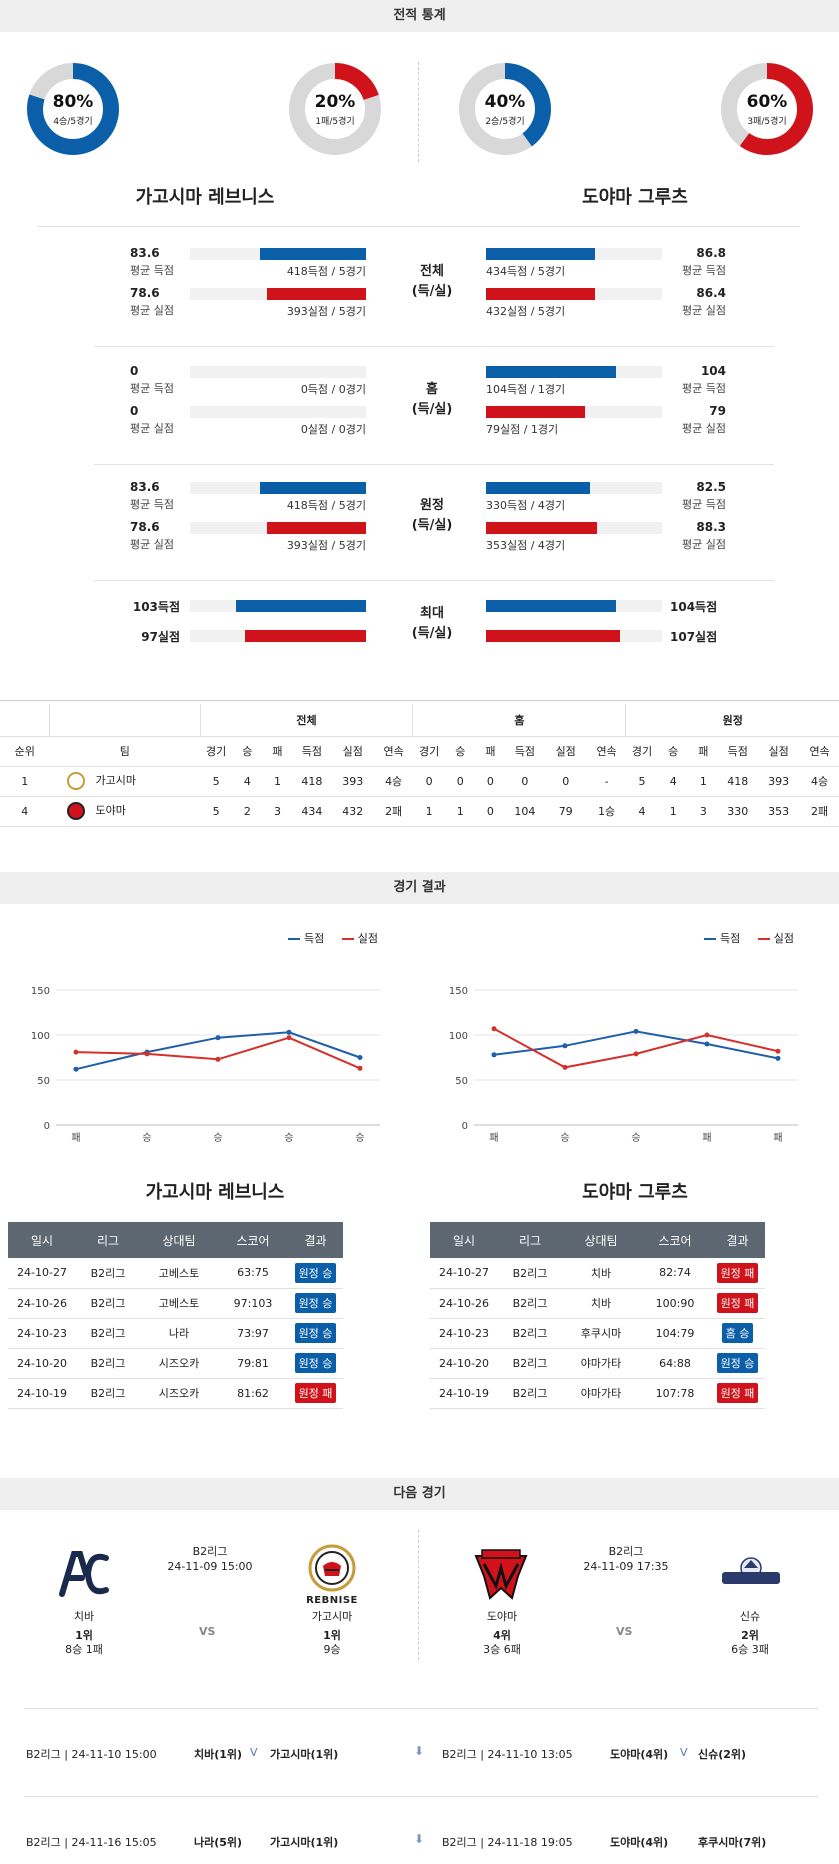 Image resolution: width=839 pixels, height=1864 pixels. What do you see at coordinates (326, 505) in the screenshot?
I see `left-bar-text: 418득점 / 5경기` at bounding box center [326, 505].